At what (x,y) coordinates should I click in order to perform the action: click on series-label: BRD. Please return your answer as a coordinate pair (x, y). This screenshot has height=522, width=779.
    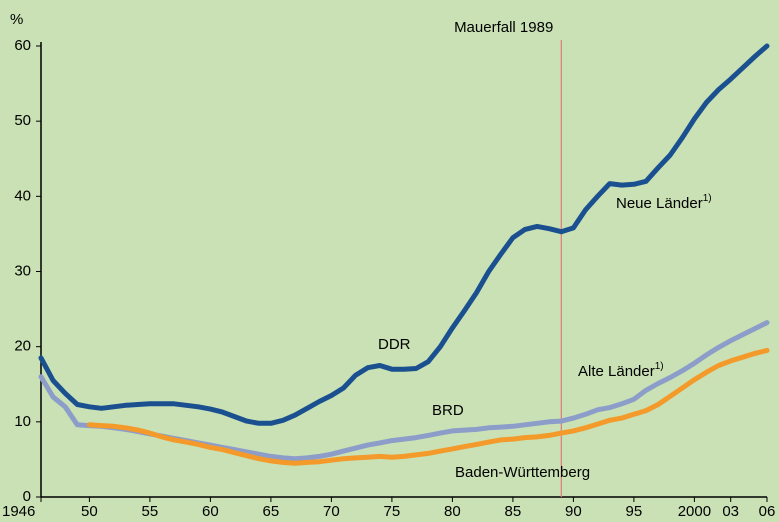
    Looking at the image, I should click on (448, 410).